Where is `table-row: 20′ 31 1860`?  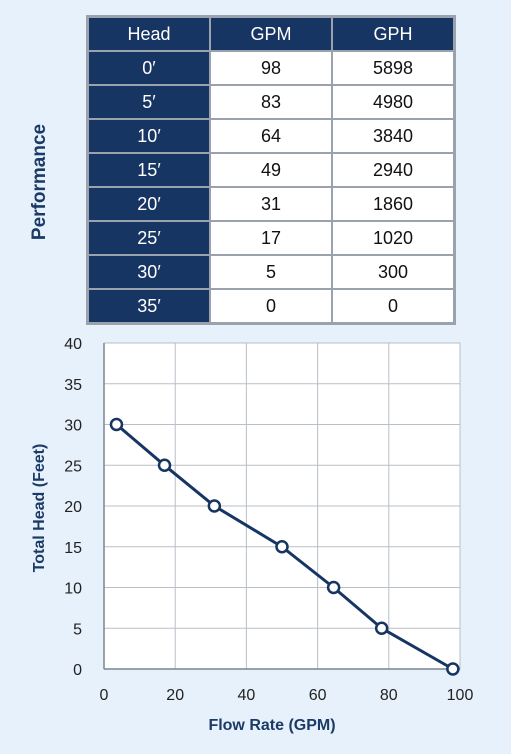
table-row: 20′ 31 1860 is located at coordinates (271, 204).